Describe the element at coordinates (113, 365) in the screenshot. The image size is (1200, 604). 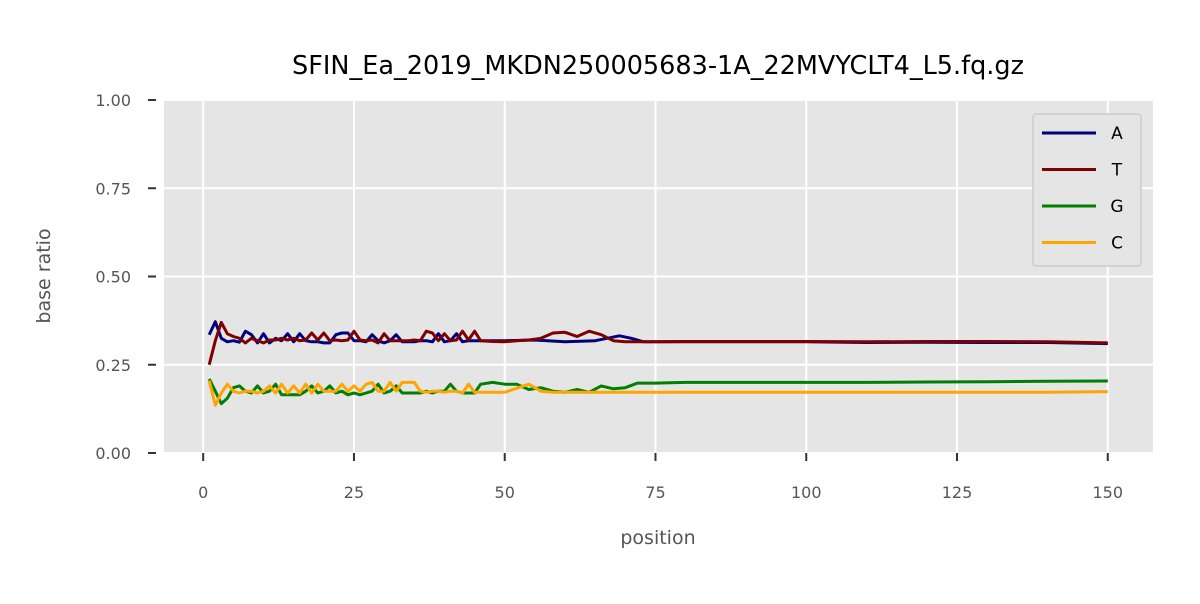
I see `y-tick-label: 0.25` at that location.